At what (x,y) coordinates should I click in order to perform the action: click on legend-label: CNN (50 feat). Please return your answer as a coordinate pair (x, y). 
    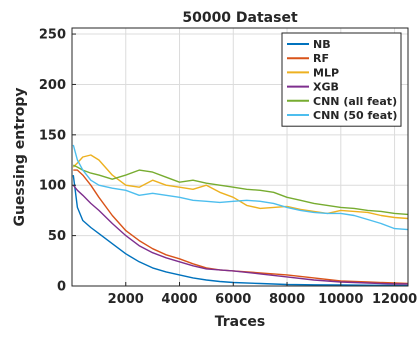
    Looking at the image, I should click on (355, 115).